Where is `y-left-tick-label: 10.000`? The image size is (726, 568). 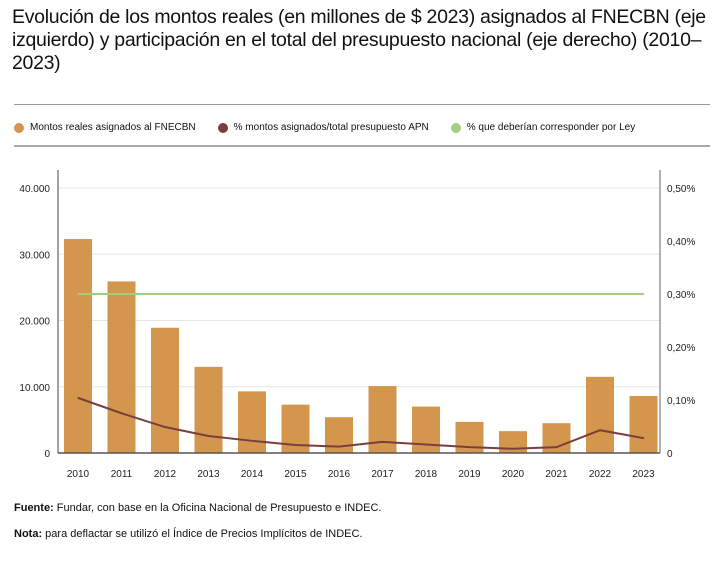 y-left-tick-label: 10.000 is located at coordinates (34, 388).